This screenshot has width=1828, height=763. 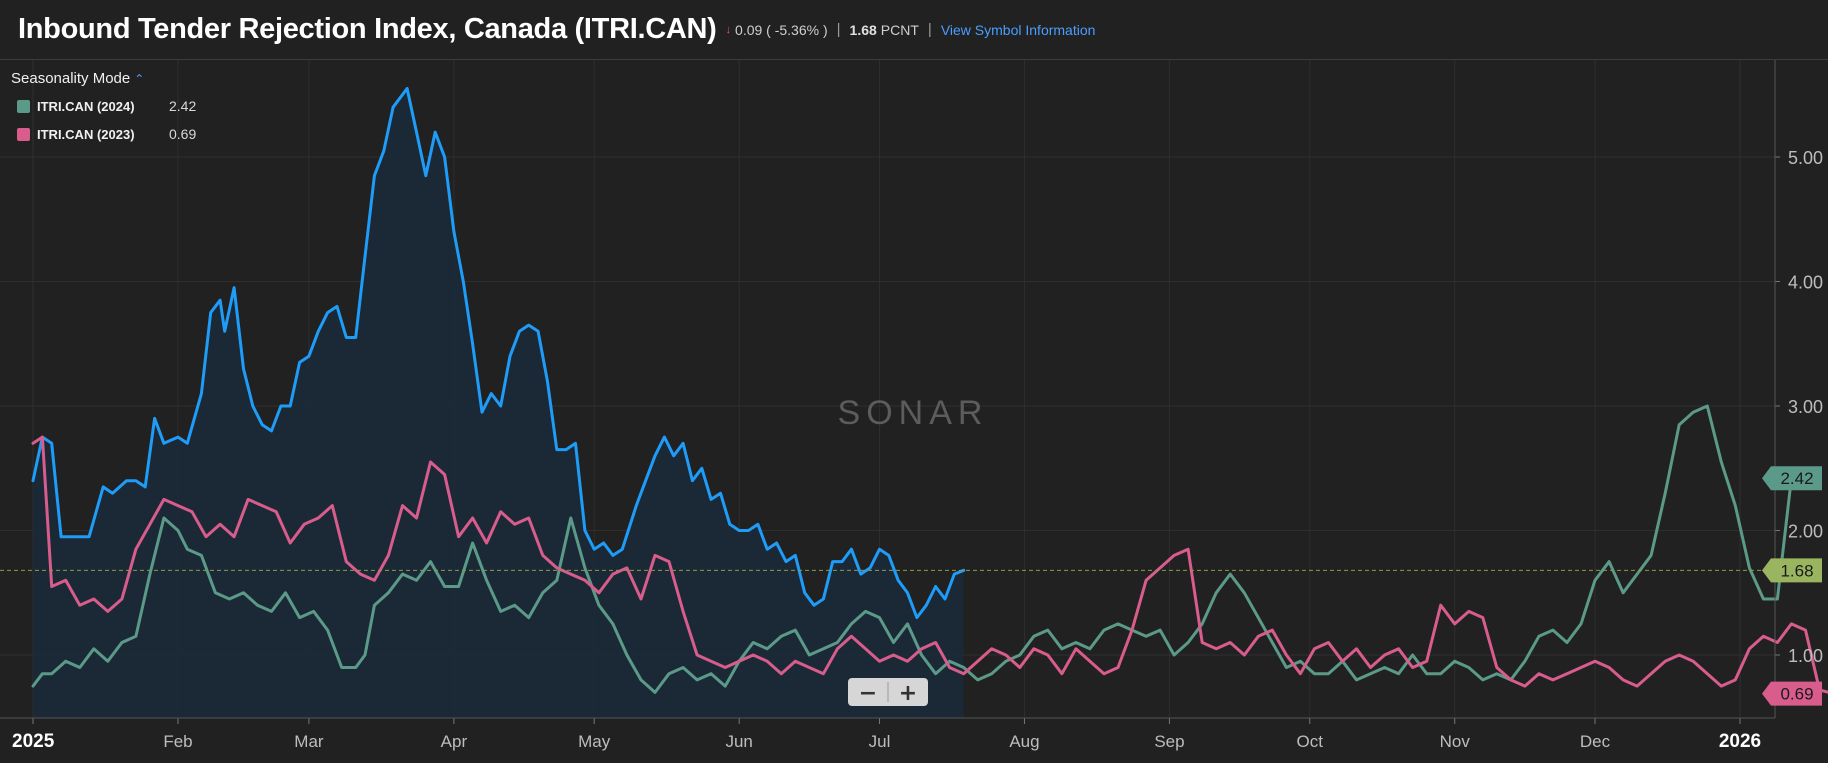 What do you see at coordinates (454, 741) in the screenshot?
I see `x-tick-label: Apr` at bounding box center [454, 741].